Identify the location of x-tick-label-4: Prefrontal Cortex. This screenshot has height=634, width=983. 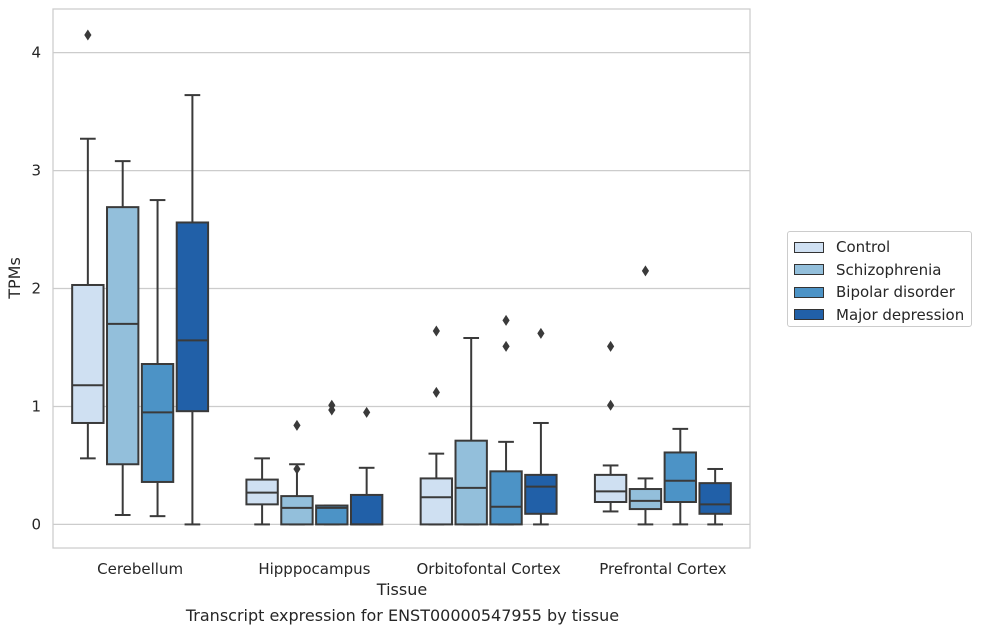
(662, 569).